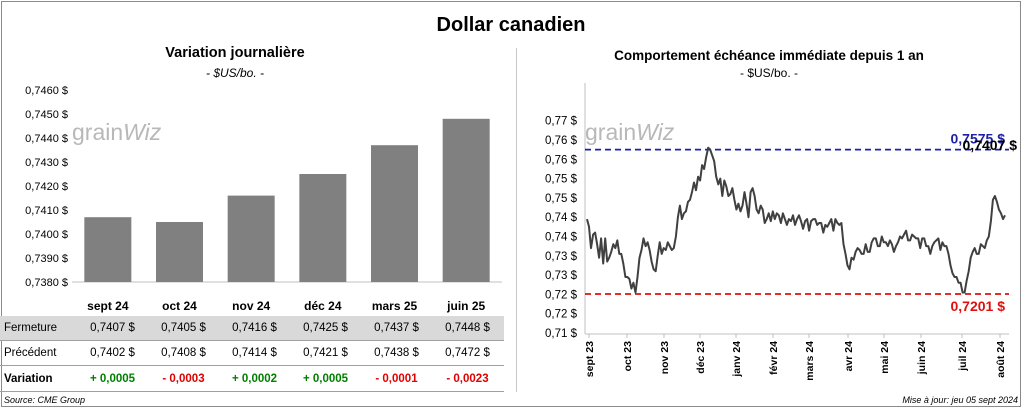 Image resolution: width=1024 pixels, height=410 pixels. What do you see at coordinates (396, 353) in the screenshot?
I see `table-cell: 0,7438 $` at bounding box center [396, 353].